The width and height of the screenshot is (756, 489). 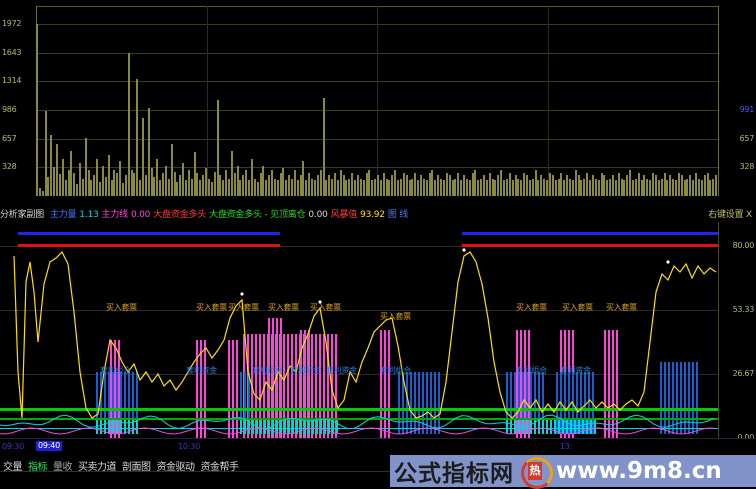 What do you see at coordinates (97, 467) in the screenshot?
I see `tab-买卖力道: 买卖力道` at bounding box center [97, 467].